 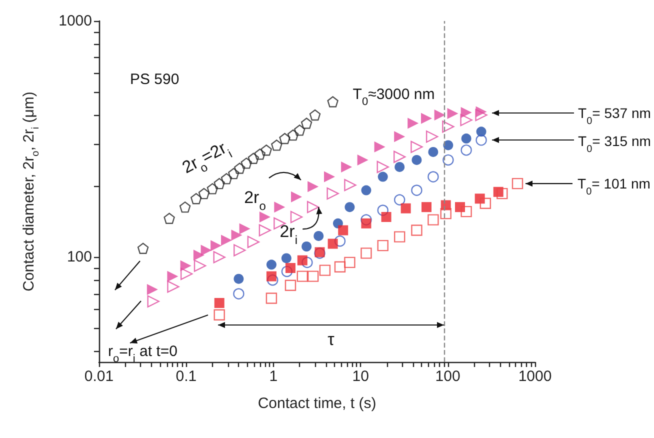 What do you see at coordinates (393, 97) in the screenshot?
I see `annotation: T$_{0}$≈3000 nm` at bounding box center [393, 97].